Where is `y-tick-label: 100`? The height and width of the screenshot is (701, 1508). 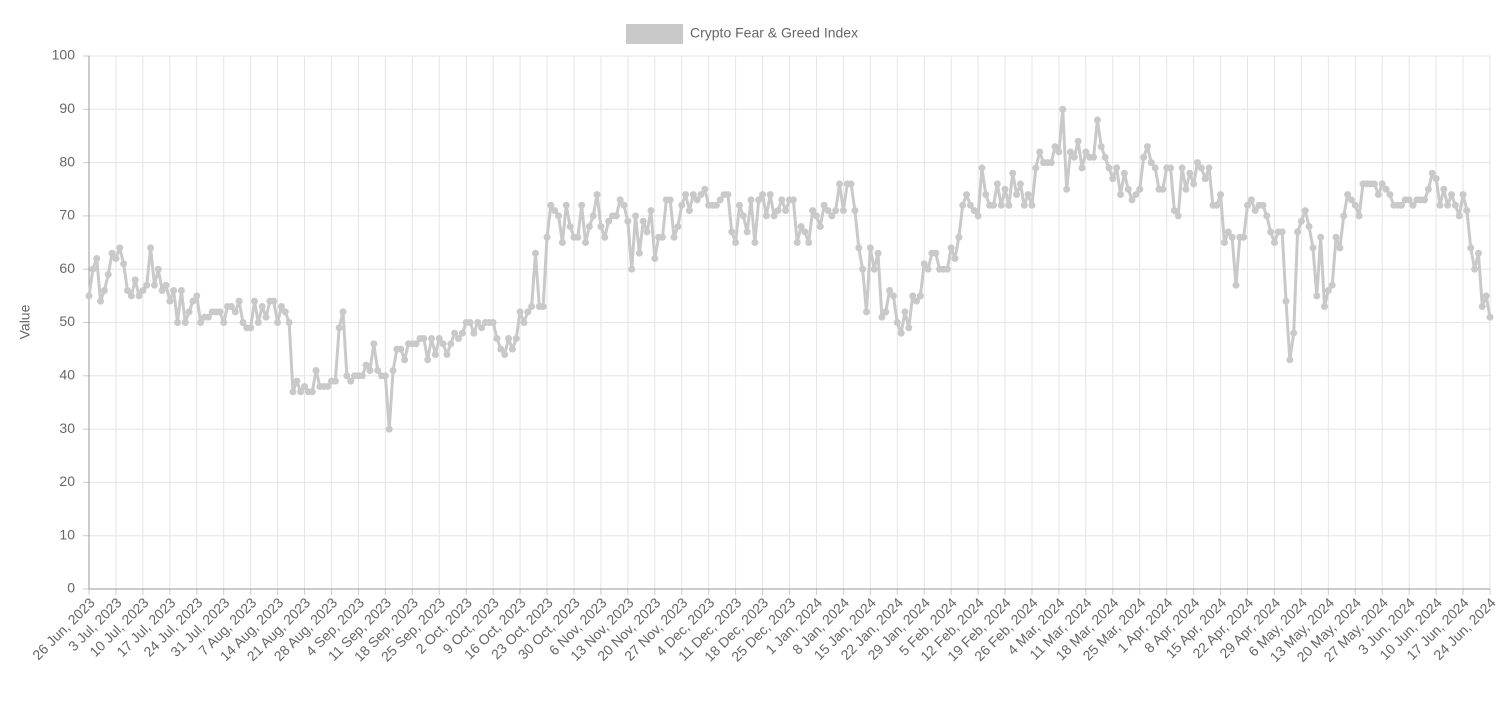 y-tick-label: 100 is located at coordinates (64, 55).